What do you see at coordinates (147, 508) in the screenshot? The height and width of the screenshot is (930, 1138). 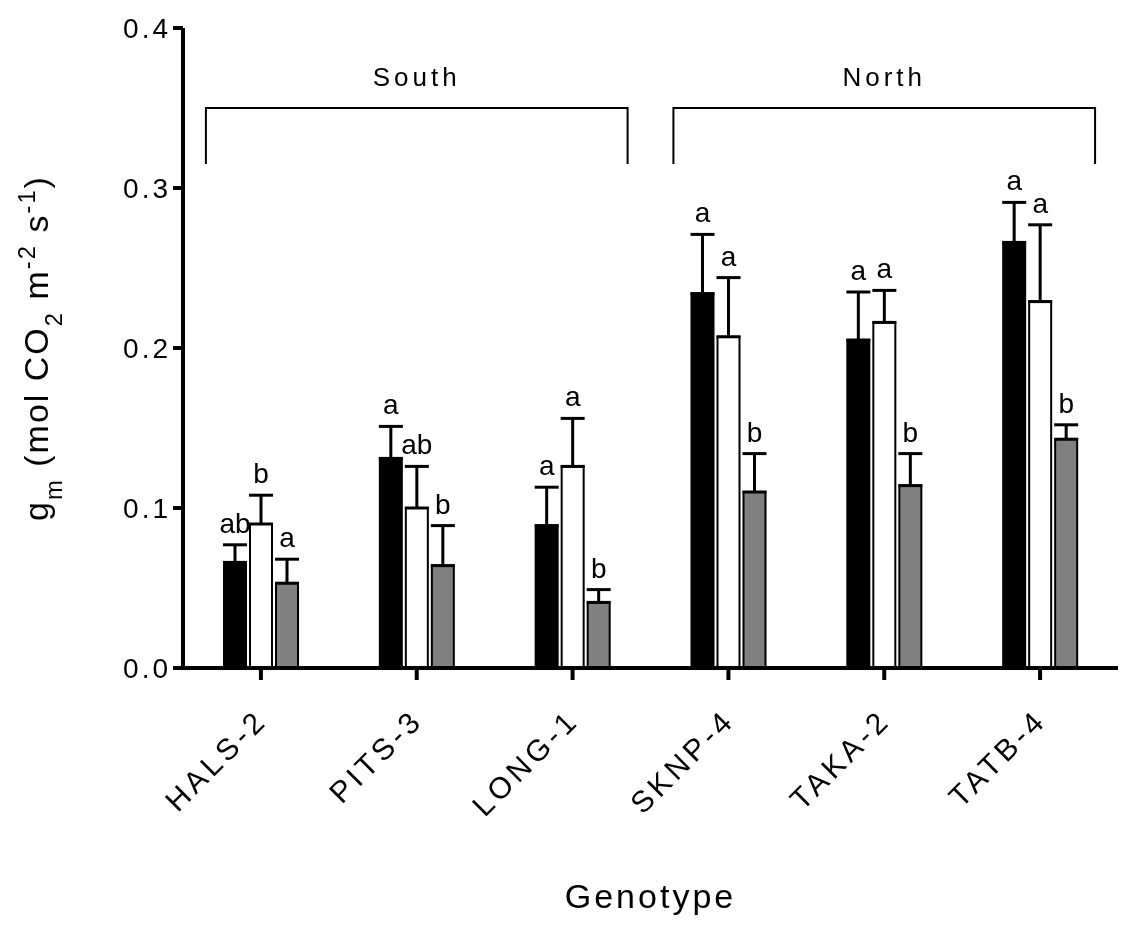 I see `y-tick-label: 0.1` at bounding box center [147, 508].